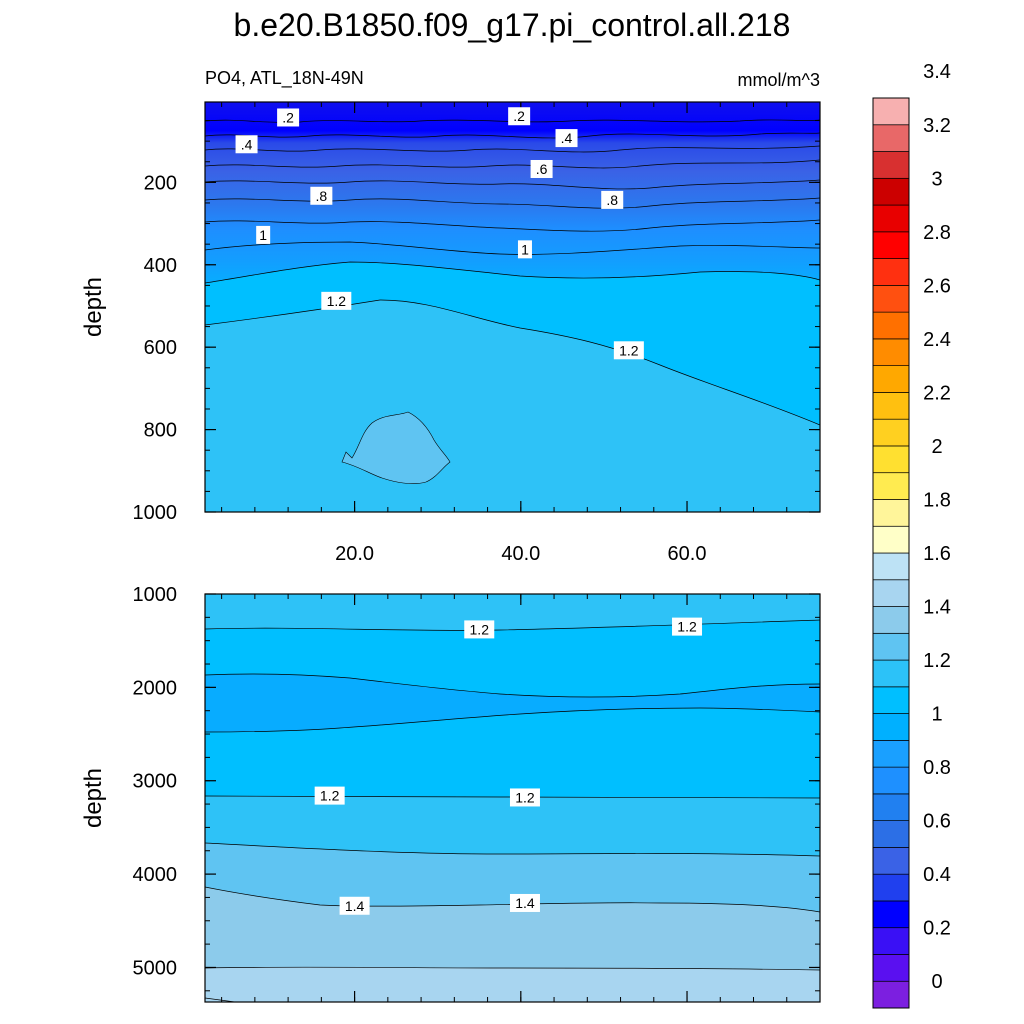  I want to click on bottom-y-tick-label: 1000, so click(155, 595).